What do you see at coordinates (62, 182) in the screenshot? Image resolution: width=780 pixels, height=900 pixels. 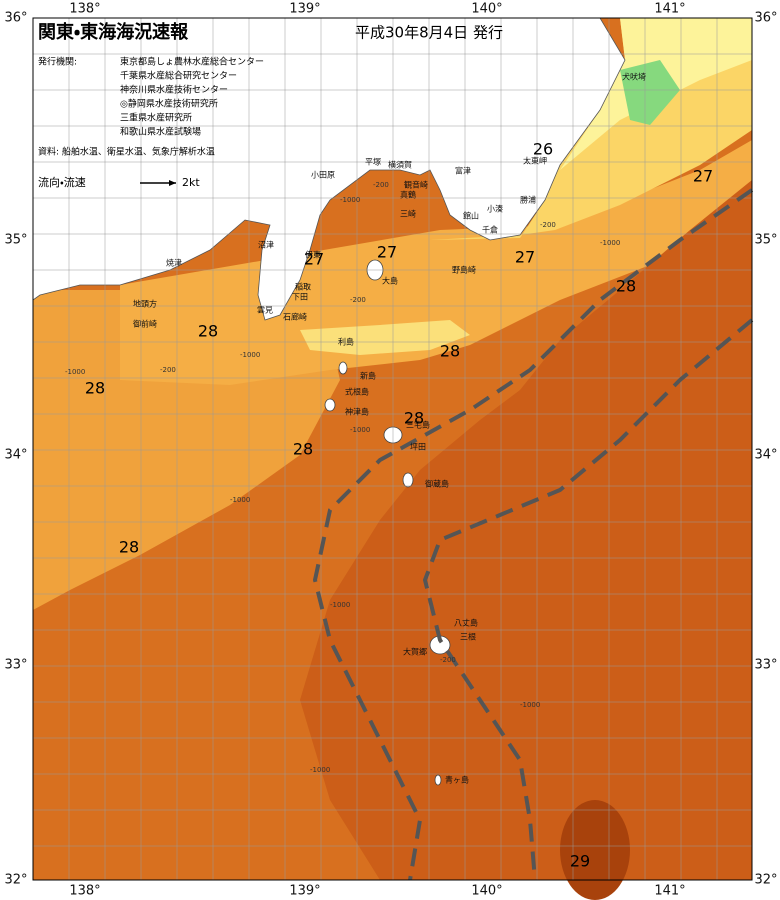 I see `legend-label: 流向・流速` at bounding box center [62, 182].